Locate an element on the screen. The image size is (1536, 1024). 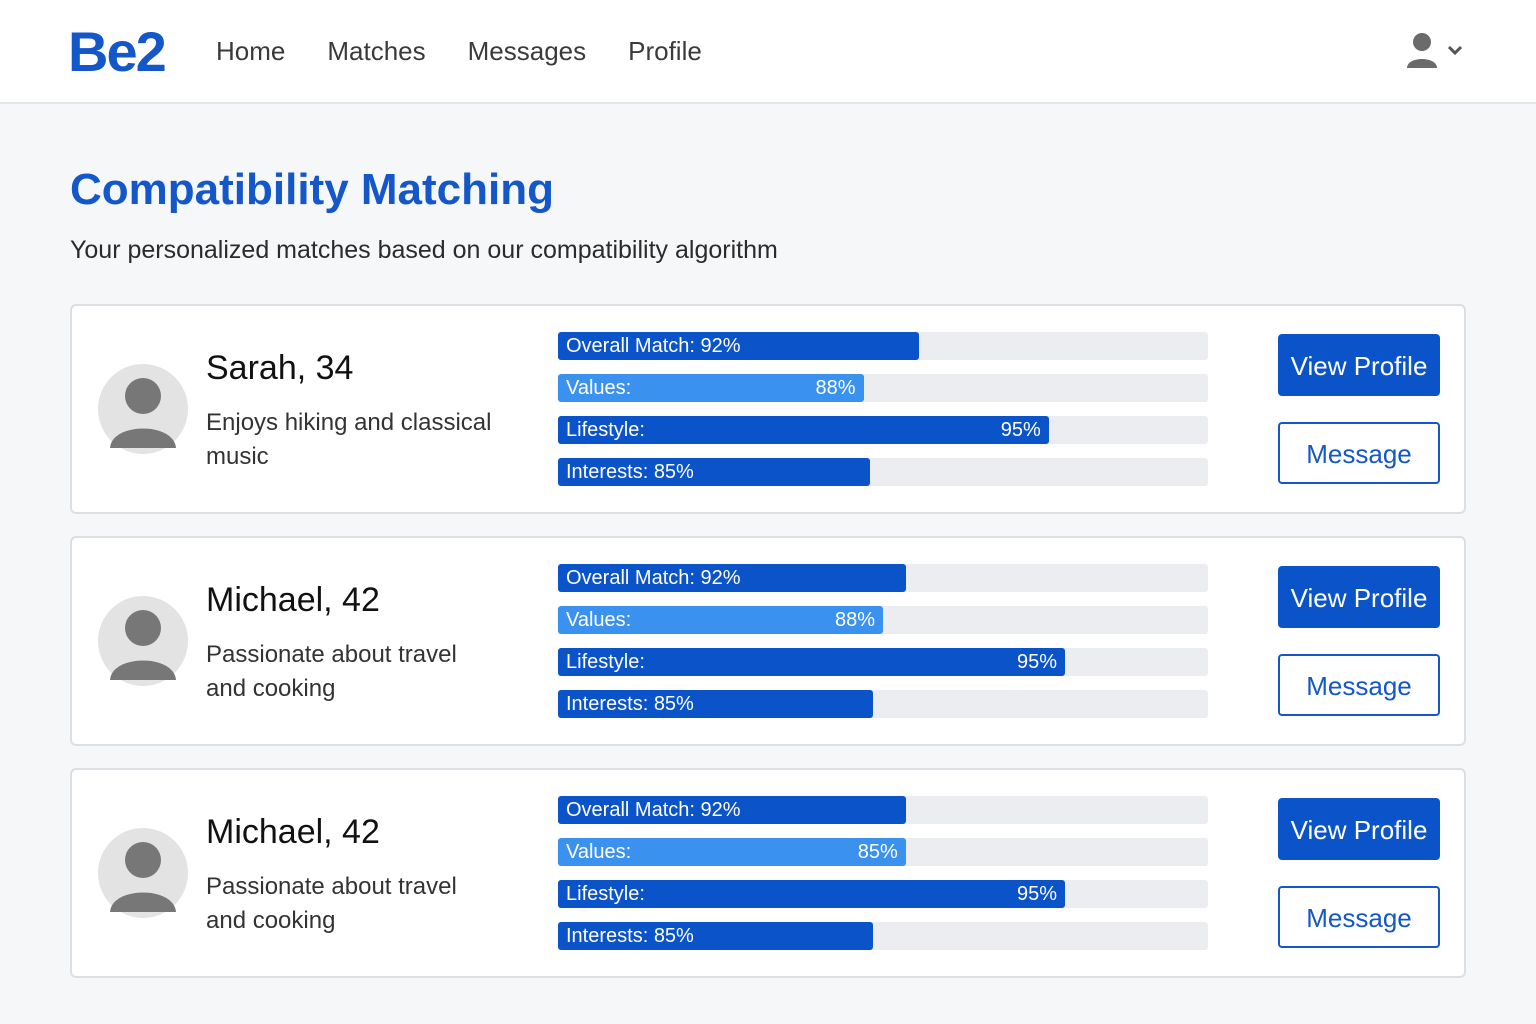
match-name: Sarah, 34 is located at coordinates (280, 368).